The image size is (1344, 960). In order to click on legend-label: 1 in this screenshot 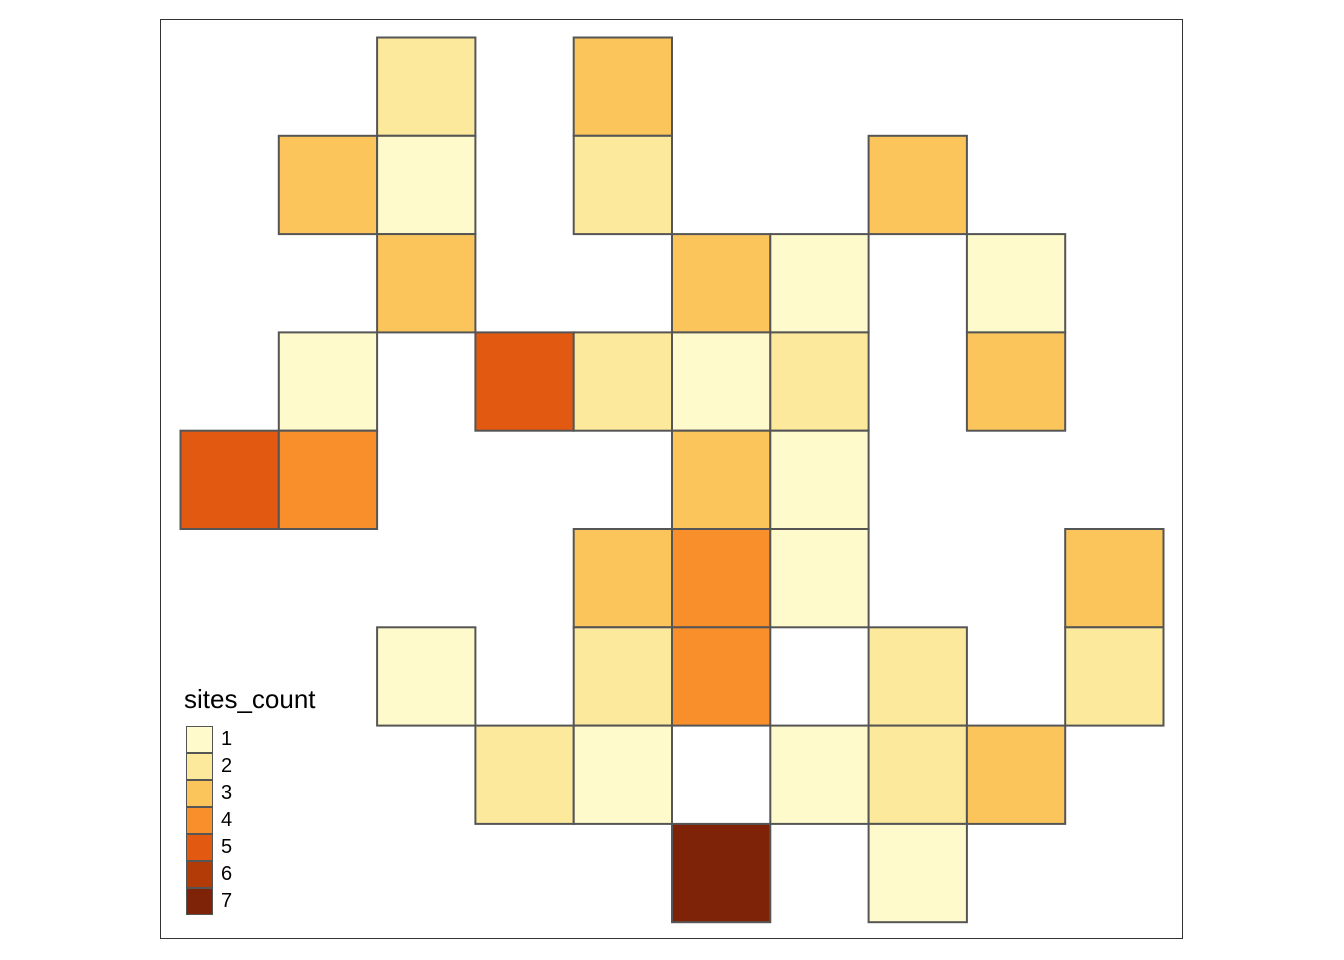, I will do `click(227, 739)`.